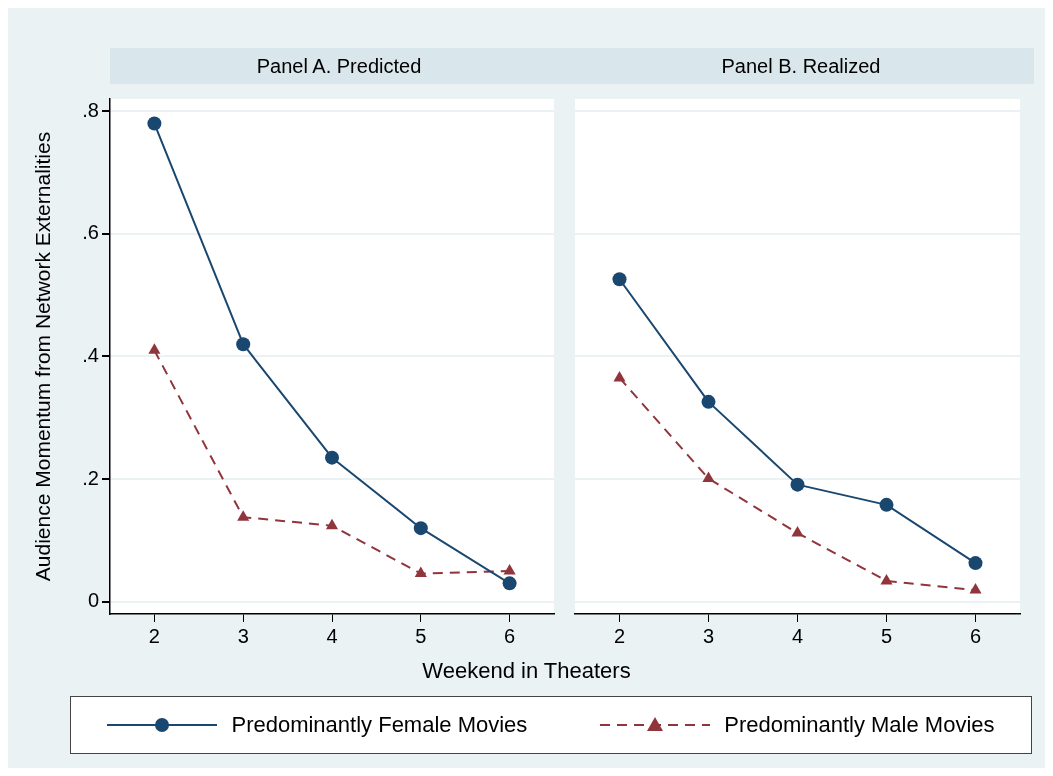  Describe the element at coordinates (43, 356) in the screenshot. I see `y-axis-title: Audience Momentum from Network Externalities` at that location.